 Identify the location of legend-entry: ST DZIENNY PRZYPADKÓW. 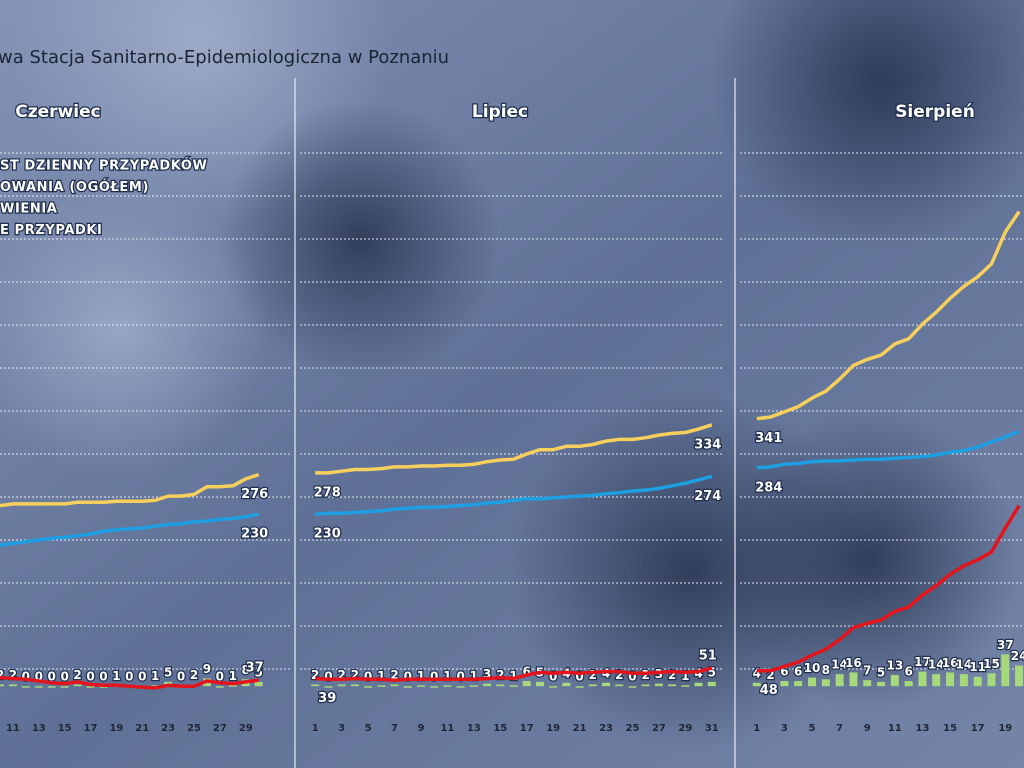
(103, 166).